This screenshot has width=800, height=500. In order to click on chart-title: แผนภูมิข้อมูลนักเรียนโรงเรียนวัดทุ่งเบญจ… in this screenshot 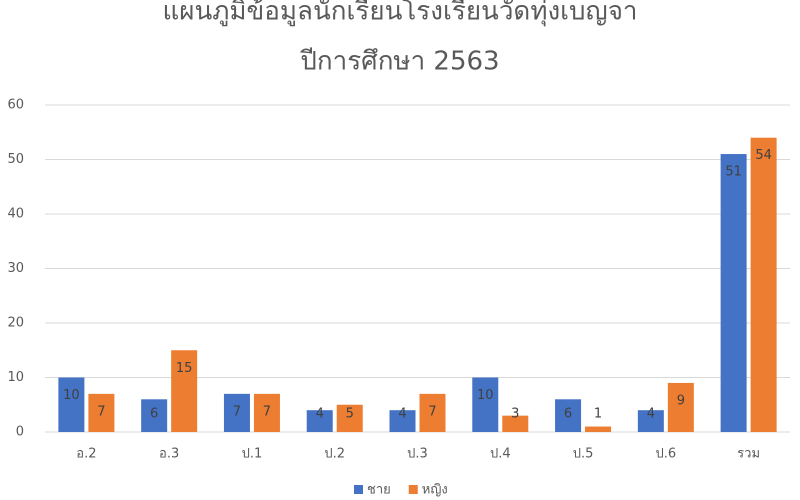, I will do `click(399, 13)`.